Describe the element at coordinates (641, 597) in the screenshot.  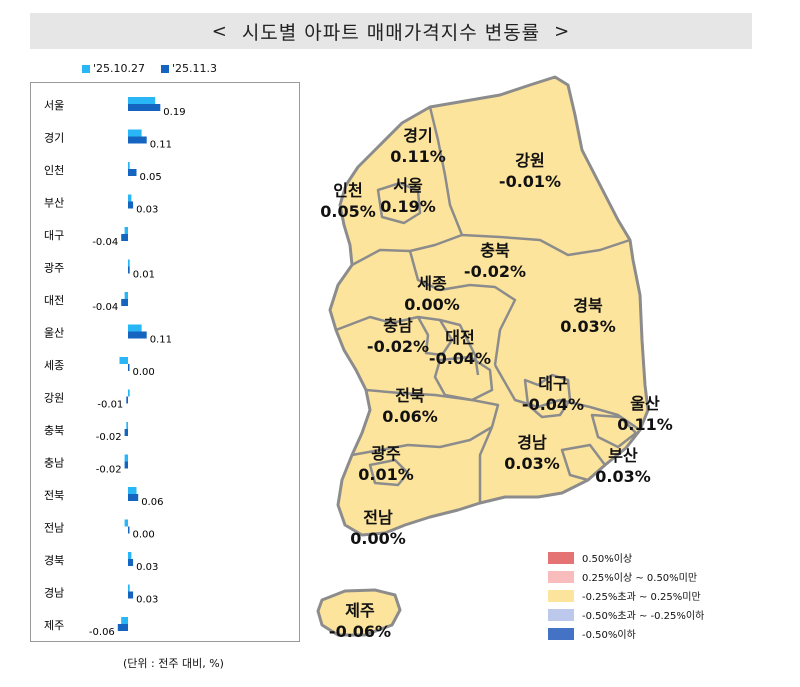
I see `category-label: -0.25%초과 ~ 0.25%미만` at that location.